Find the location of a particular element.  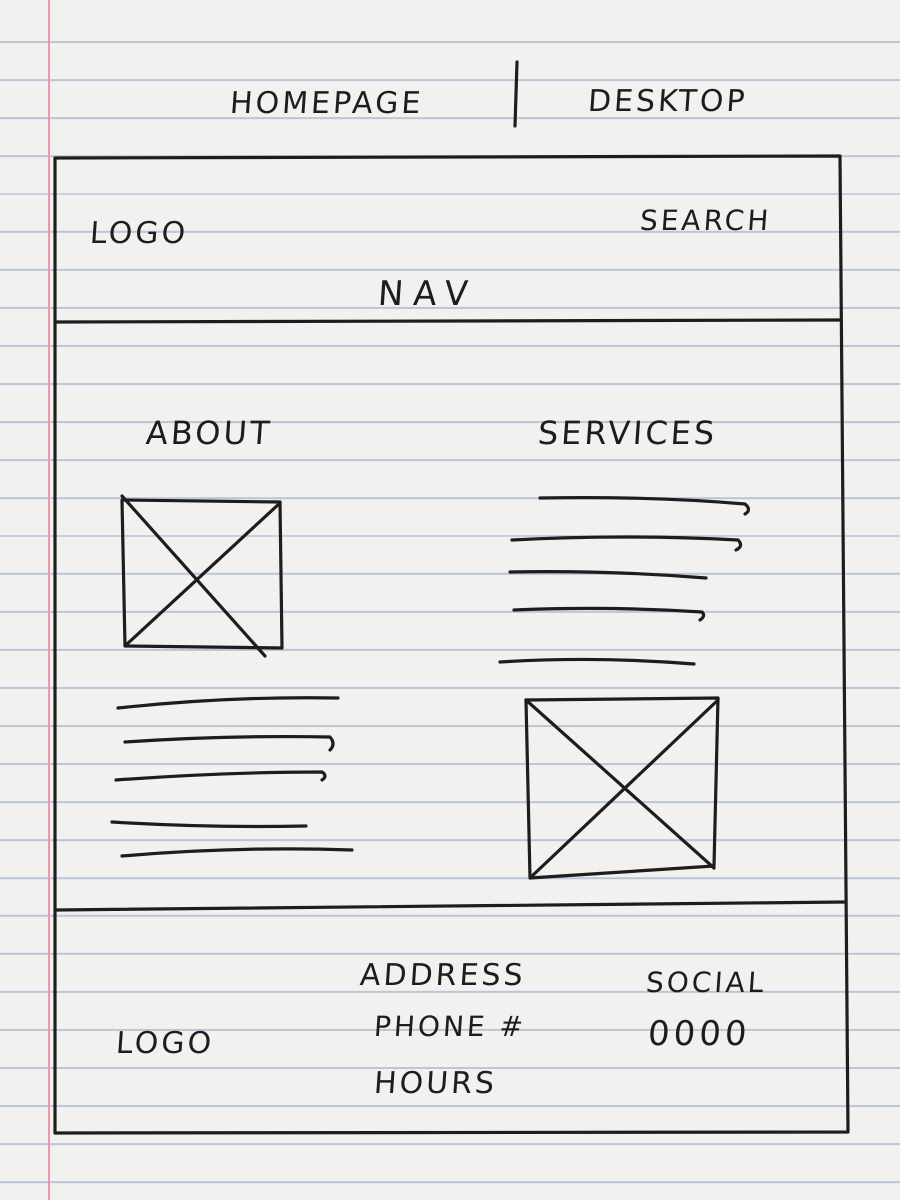

services-text-lines is located at coordinates (624, 581).